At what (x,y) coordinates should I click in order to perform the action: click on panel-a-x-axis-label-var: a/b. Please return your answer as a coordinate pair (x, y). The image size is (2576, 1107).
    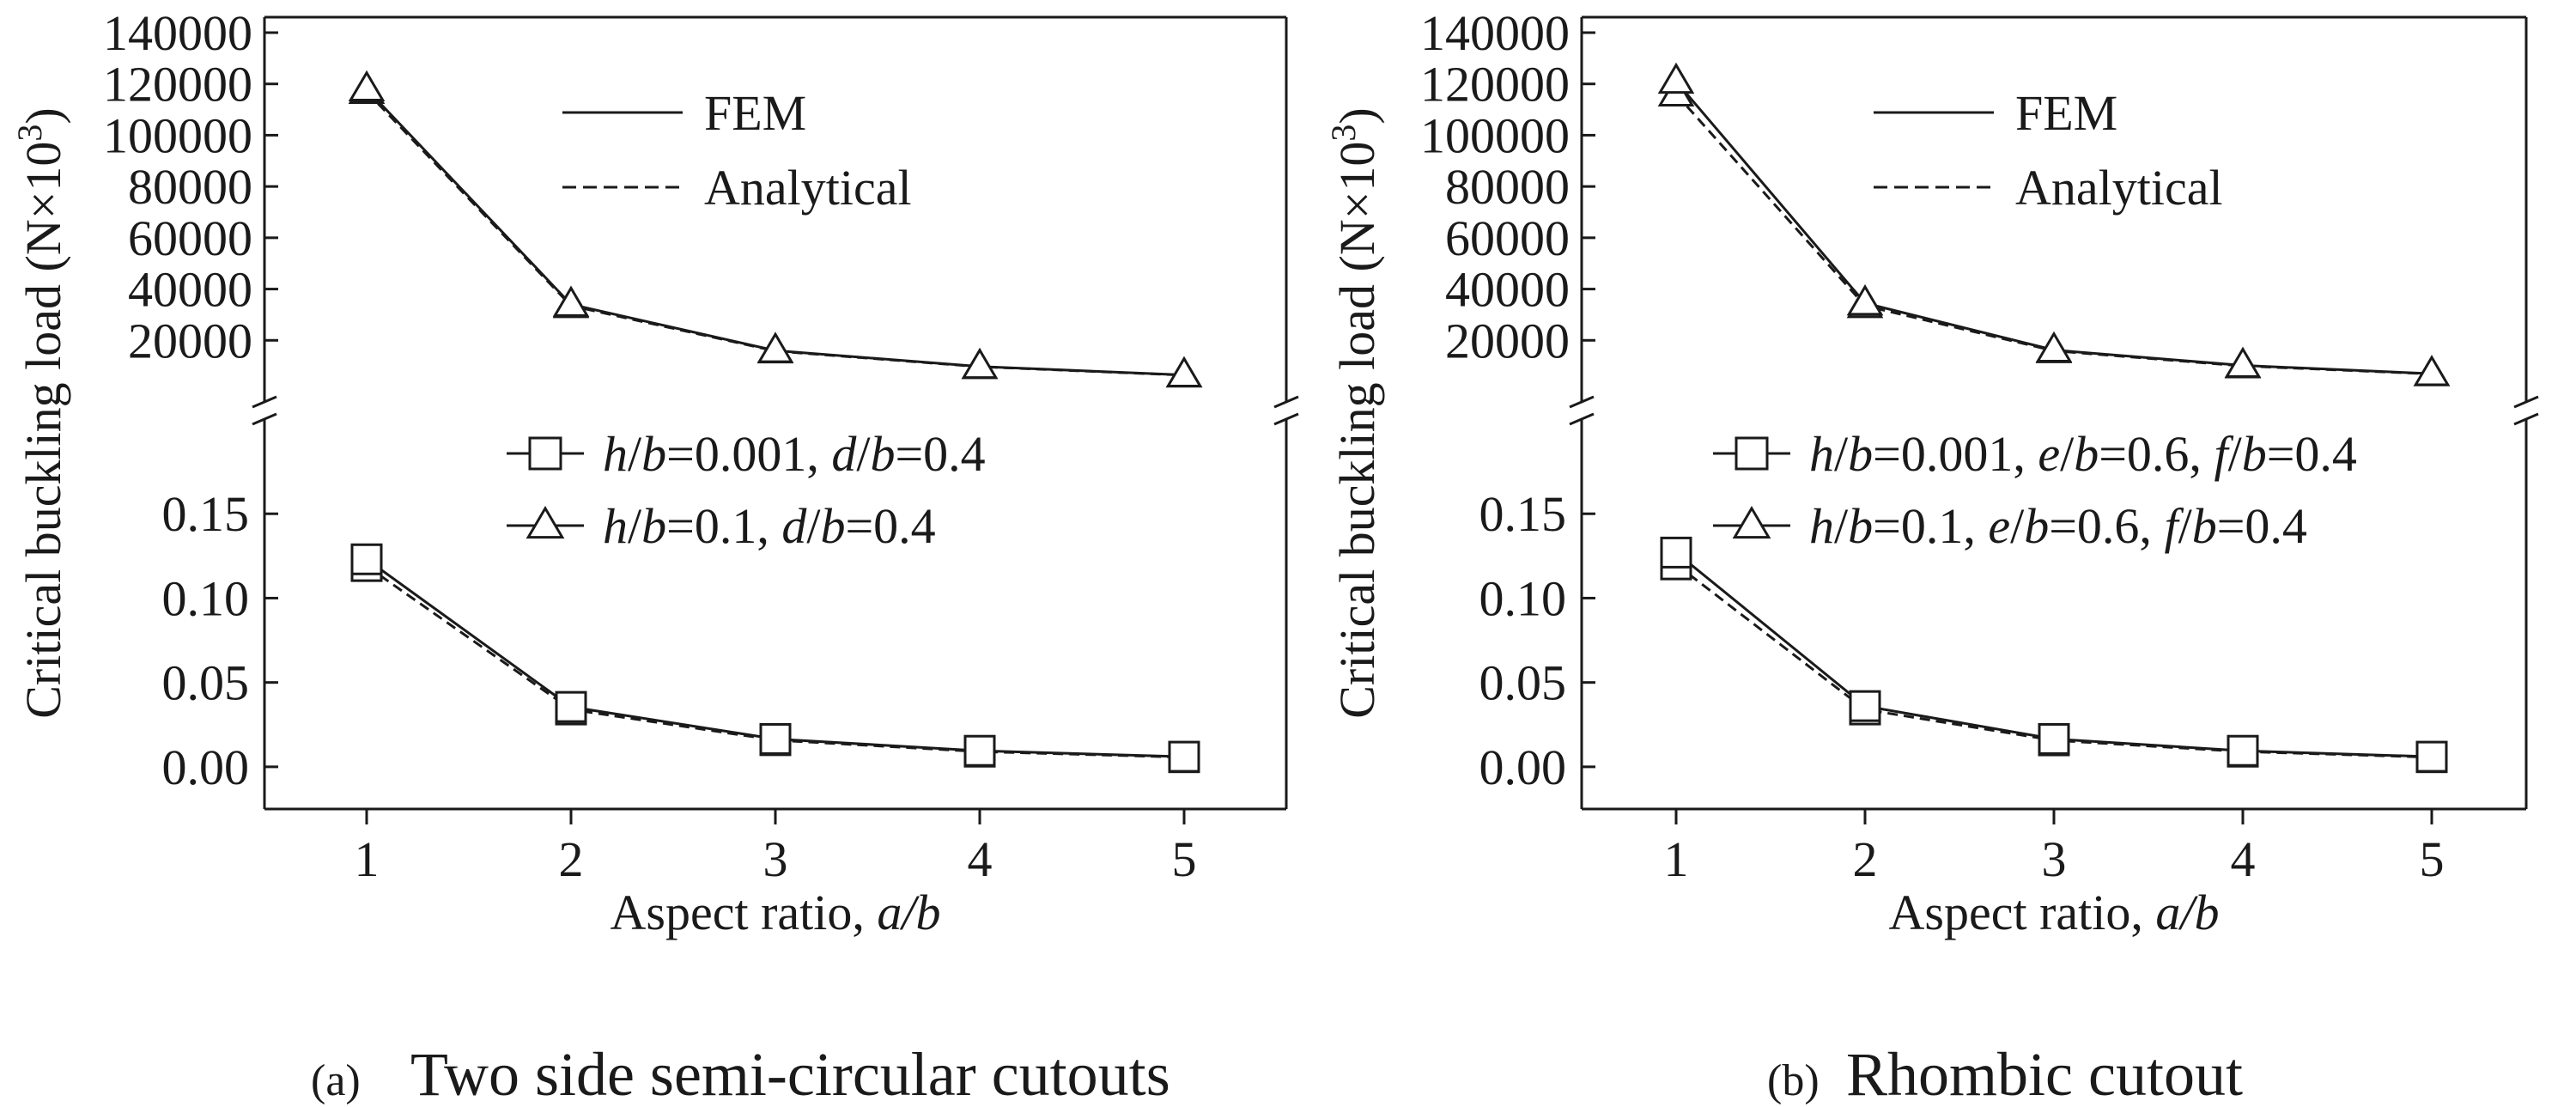
    Looking at the image, I should click on (908, 913).